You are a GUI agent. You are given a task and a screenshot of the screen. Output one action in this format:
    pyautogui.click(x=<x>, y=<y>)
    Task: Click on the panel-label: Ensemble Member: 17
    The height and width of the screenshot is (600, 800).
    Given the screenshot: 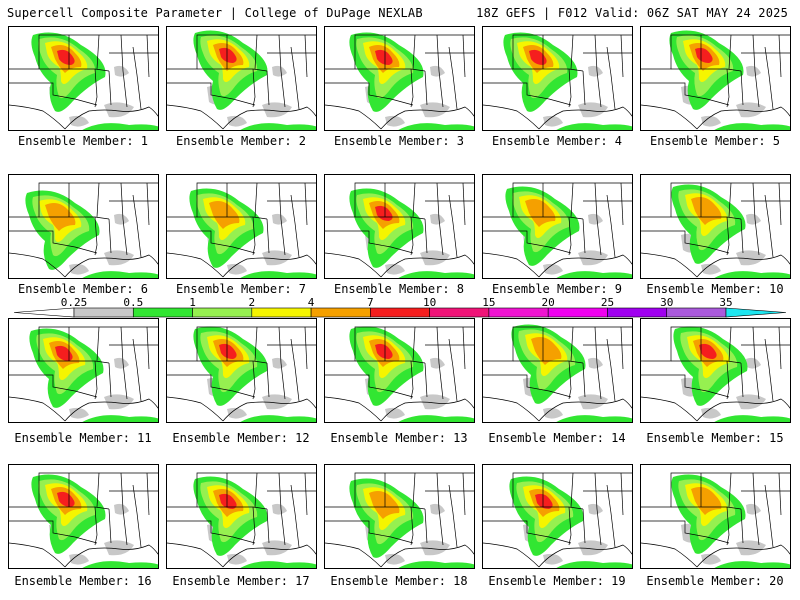 What is the action you would take?
    pyautogui.click(x=241, y=581)
    